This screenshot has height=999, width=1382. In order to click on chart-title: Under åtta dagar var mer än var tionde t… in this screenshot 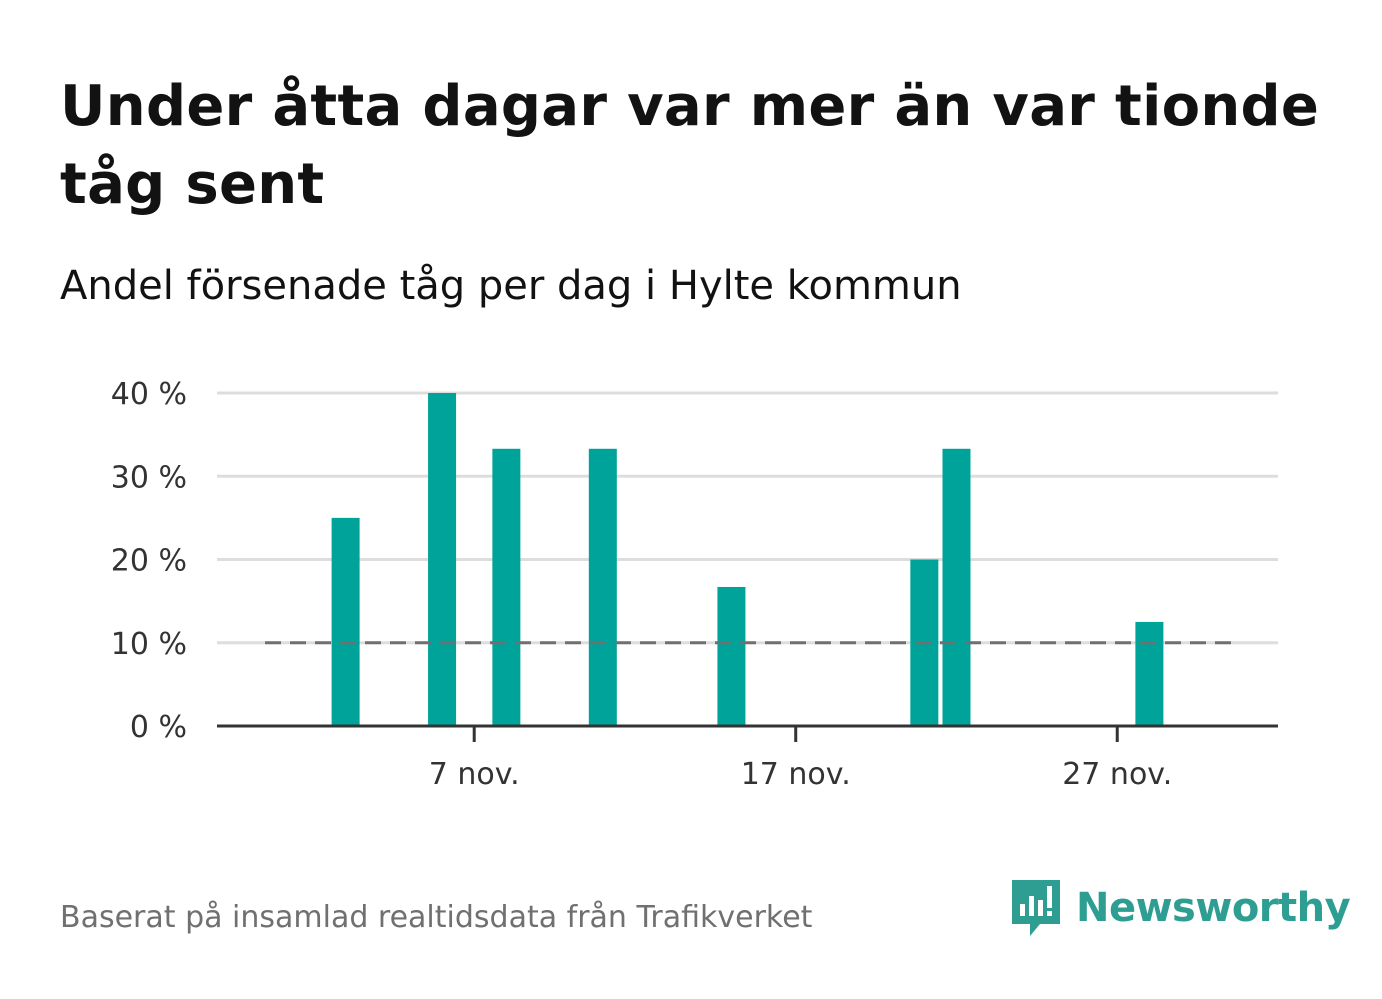, I will do `click(690, 145)`.